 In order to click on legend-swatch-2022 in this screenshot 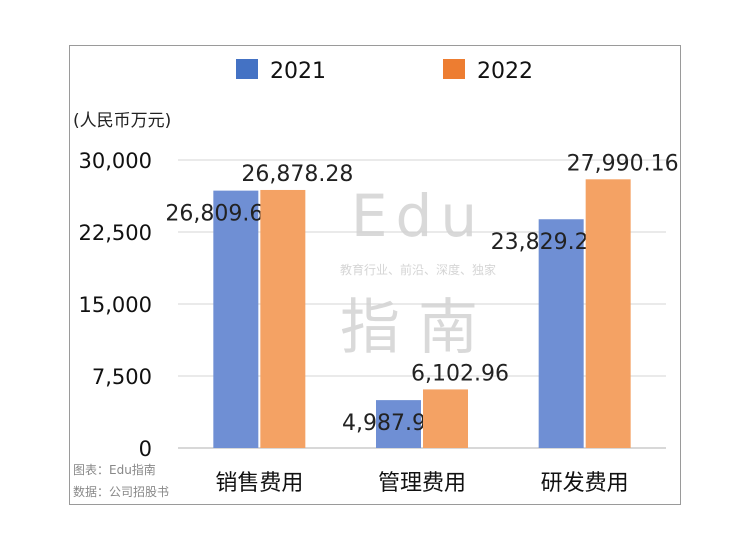, I will do `click(454, 69)`.